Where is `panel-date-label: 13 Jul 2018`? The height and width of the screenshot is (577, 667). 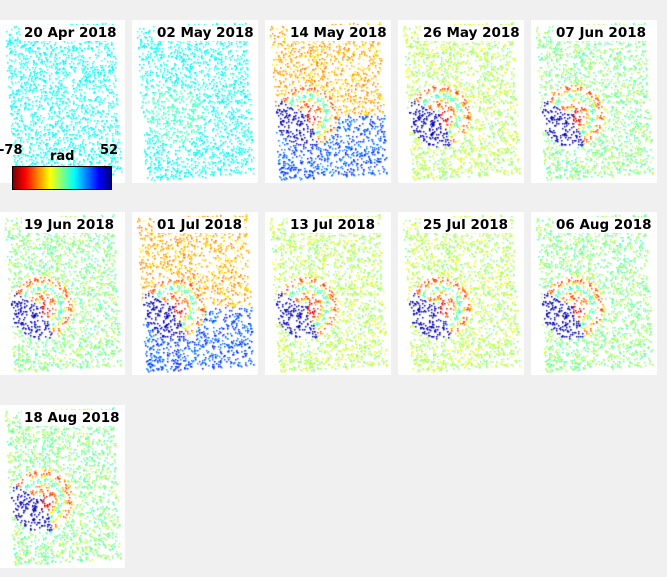
panel-date-label: 13 Jul 2018 is located at coordinates (333, 225).